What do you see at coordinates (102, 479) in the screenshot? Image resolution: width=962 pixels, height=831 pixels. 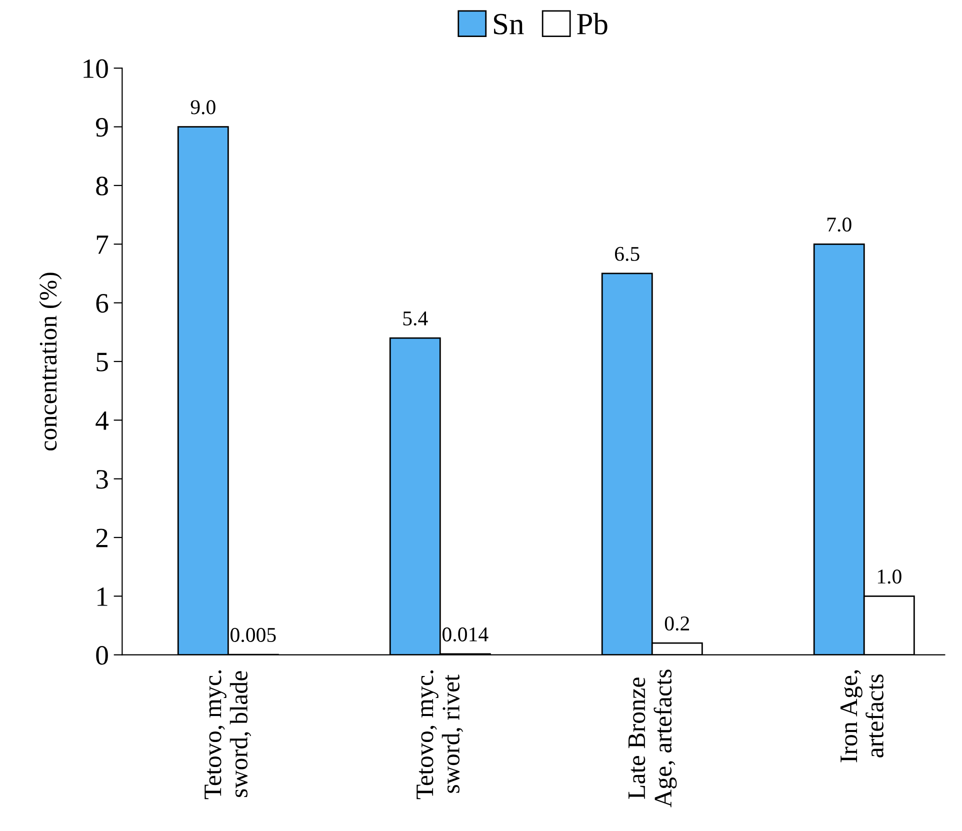 I see `y-tick-label: 3` at bounding box center [102, 479].